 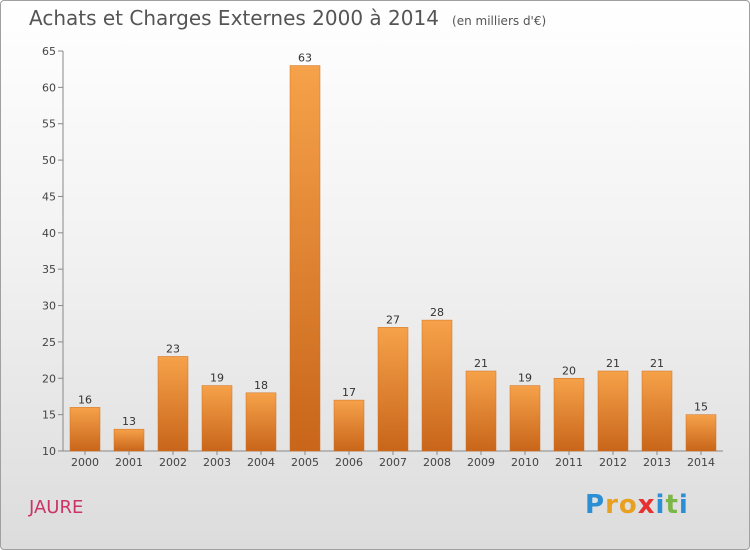 What do you see at coordinates (305, 58) in the screenshot?
I see `bar-value-label: 63` at bounding box center [305, 58].